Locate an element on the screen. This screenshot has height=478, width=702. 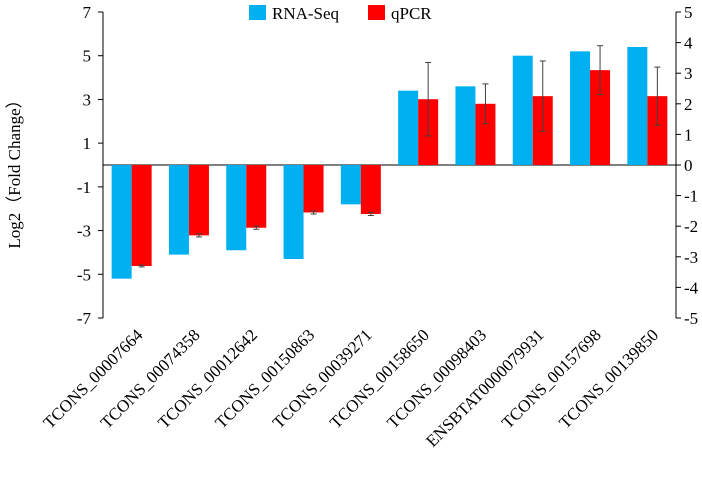
right-tick-label: 1 is located at coordinates (688, 134).